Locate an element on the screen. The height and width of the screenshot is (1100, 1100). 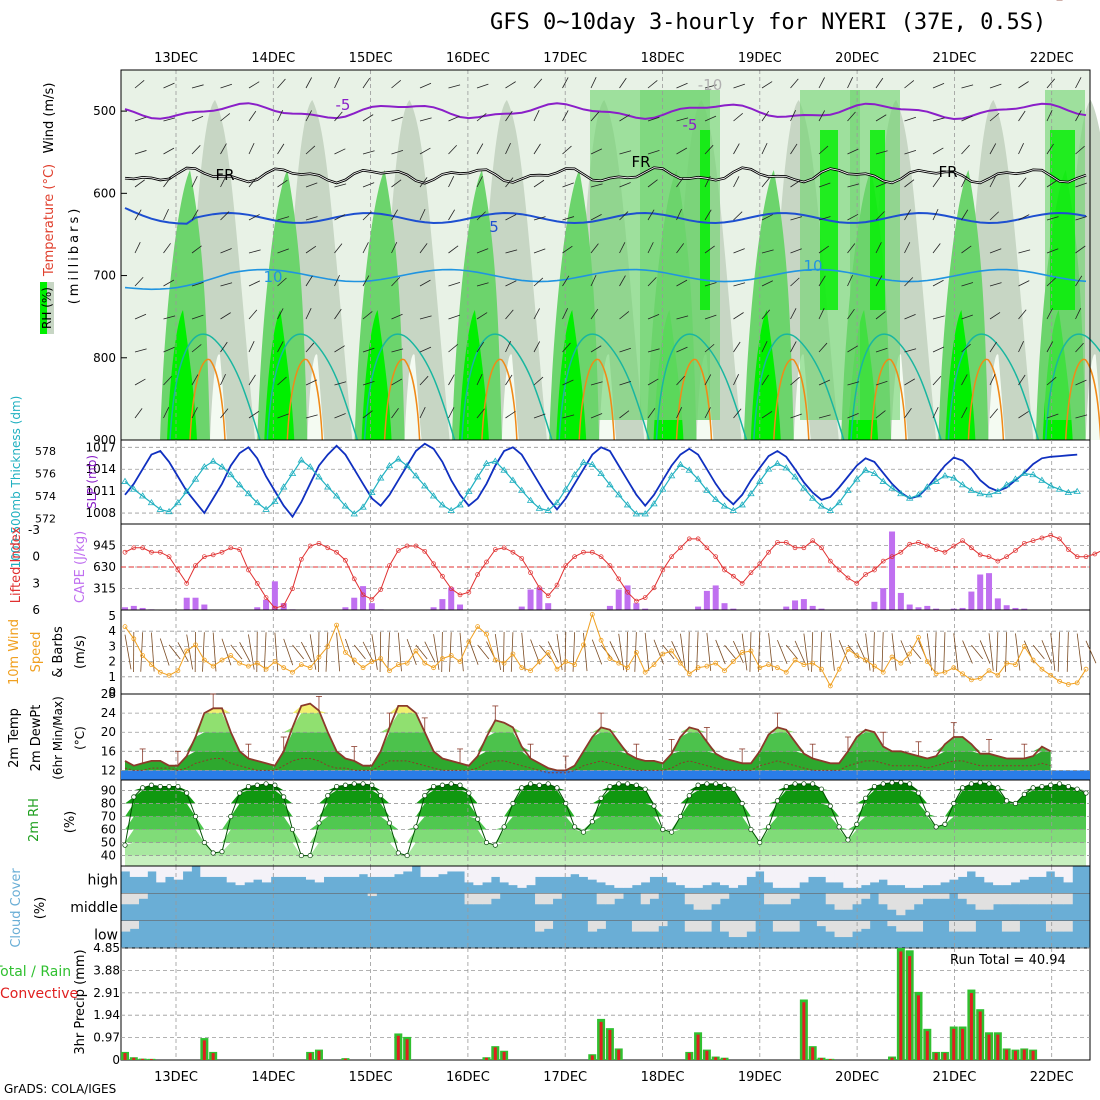
precip-axis-label: 3hr Precip (mm) is located at coordinates (80, 1001).